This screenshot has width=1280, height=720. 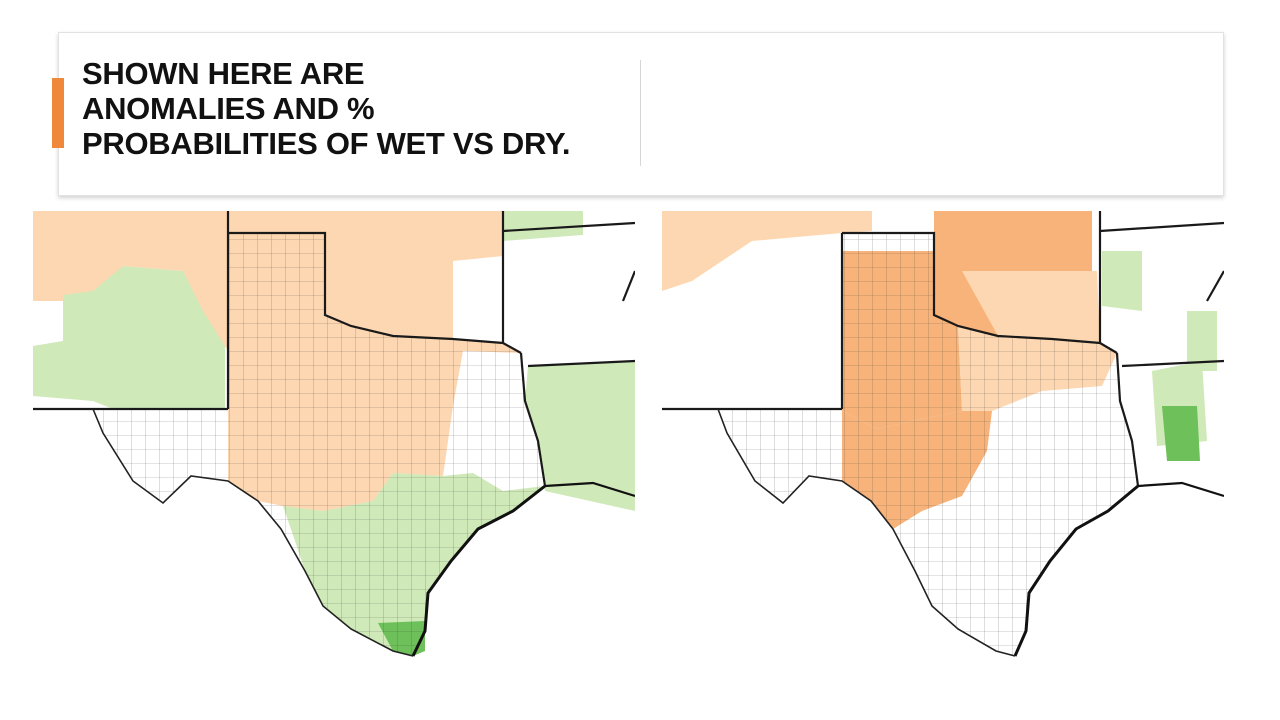 I want to click on la-coastline-left, so click(x=589, y=489).